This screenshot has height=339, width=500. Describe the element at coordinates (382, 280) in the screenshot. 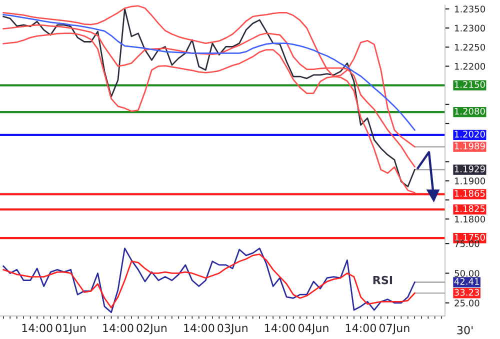

I see `annotation: RSI` at that location.